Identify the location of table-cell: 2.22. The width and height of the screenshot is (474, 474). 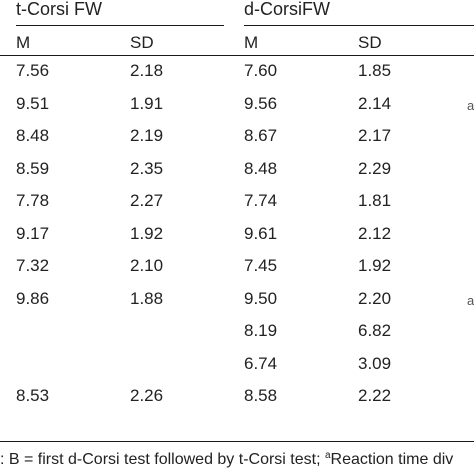
(375, 395).